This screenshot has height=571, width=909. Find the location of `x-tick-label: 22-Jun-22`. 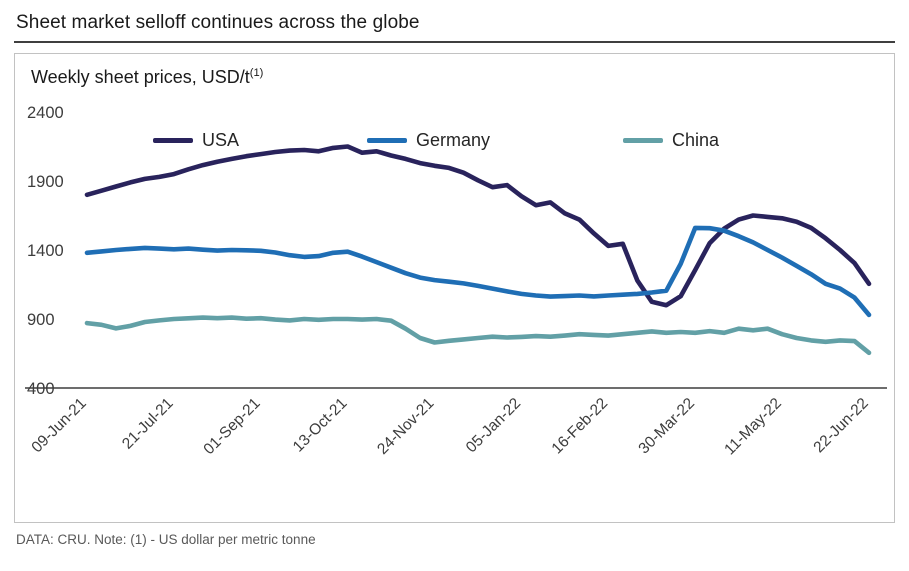

x-tick-label: 22-Jun-22 is located at coordinates (840, 425).